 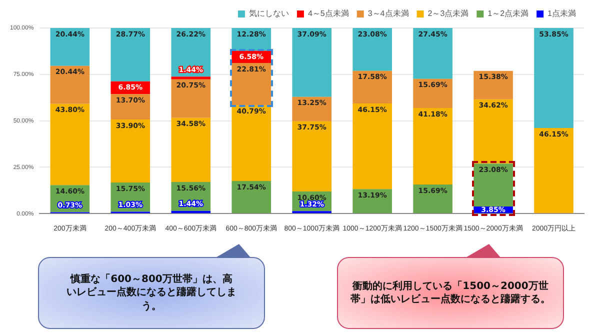 I want to click on legend-label: 2～3点未満, so click(x=448, y=13).